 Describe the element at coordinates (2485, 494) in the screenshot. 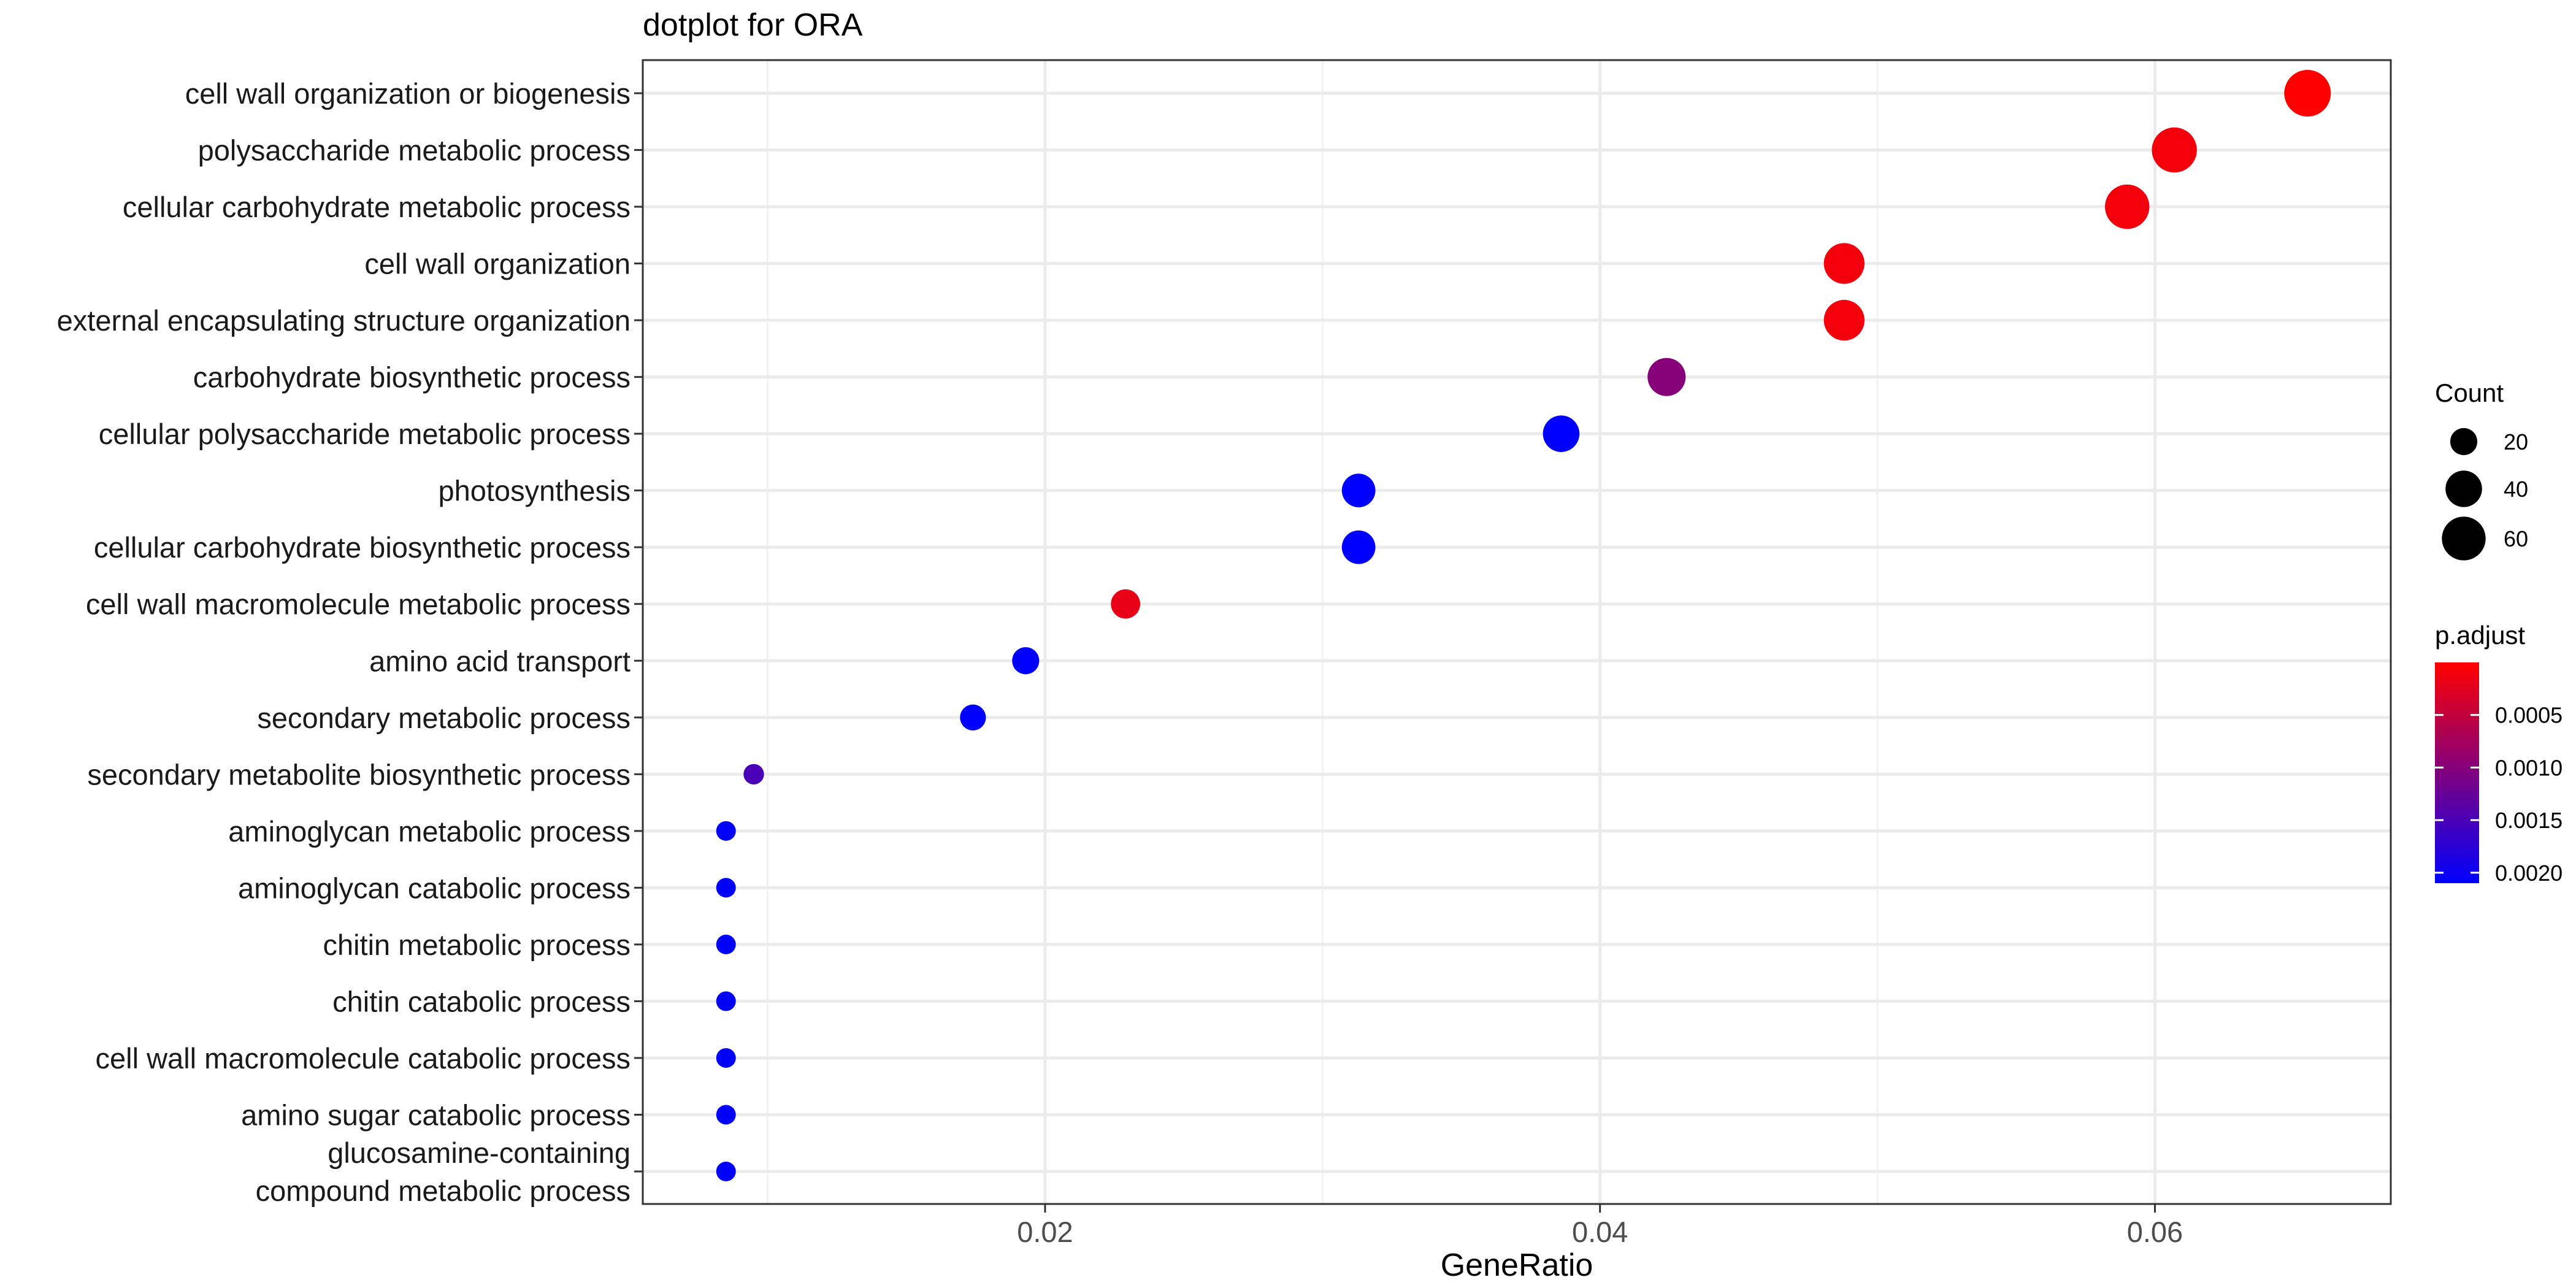

I see `size-legend-entries: 20 40 60` at that location.